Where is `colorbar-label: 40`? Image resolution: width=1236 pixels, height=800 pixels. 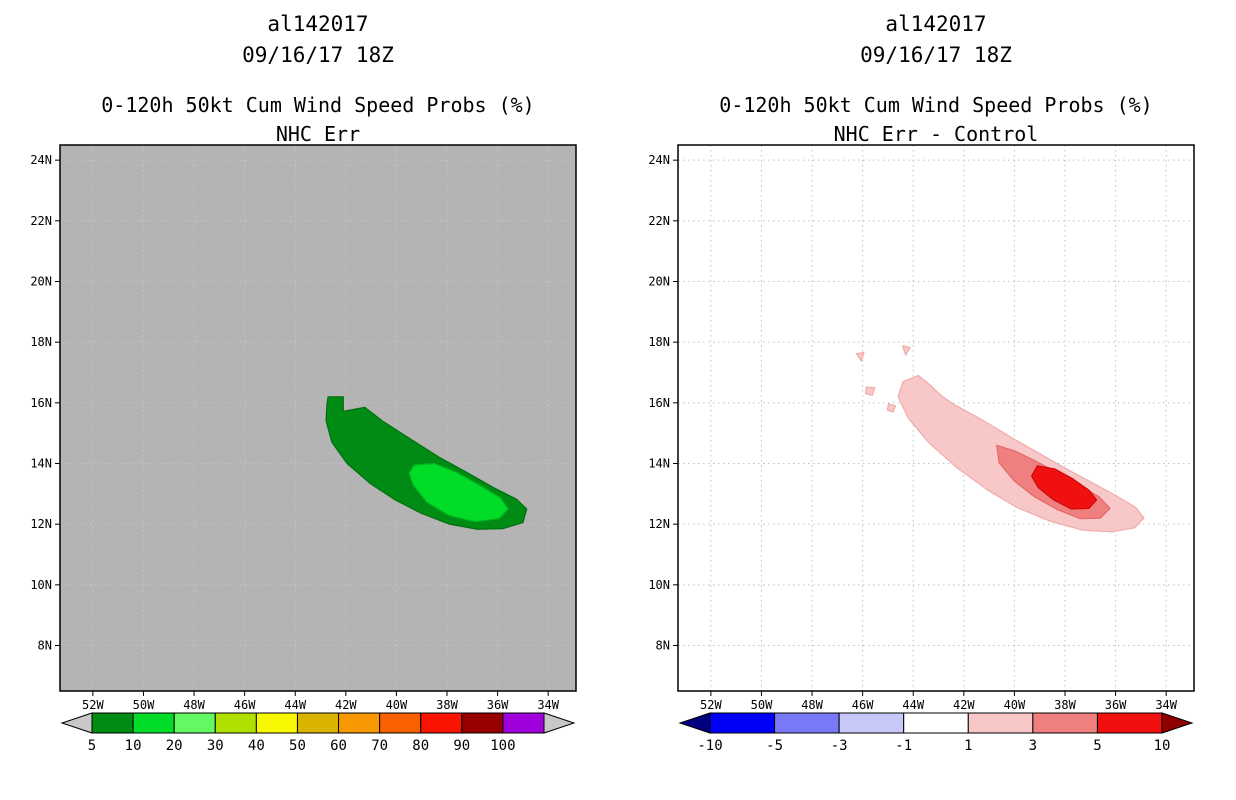
colorbar-label: 40 is located at coordinates (256, 746).